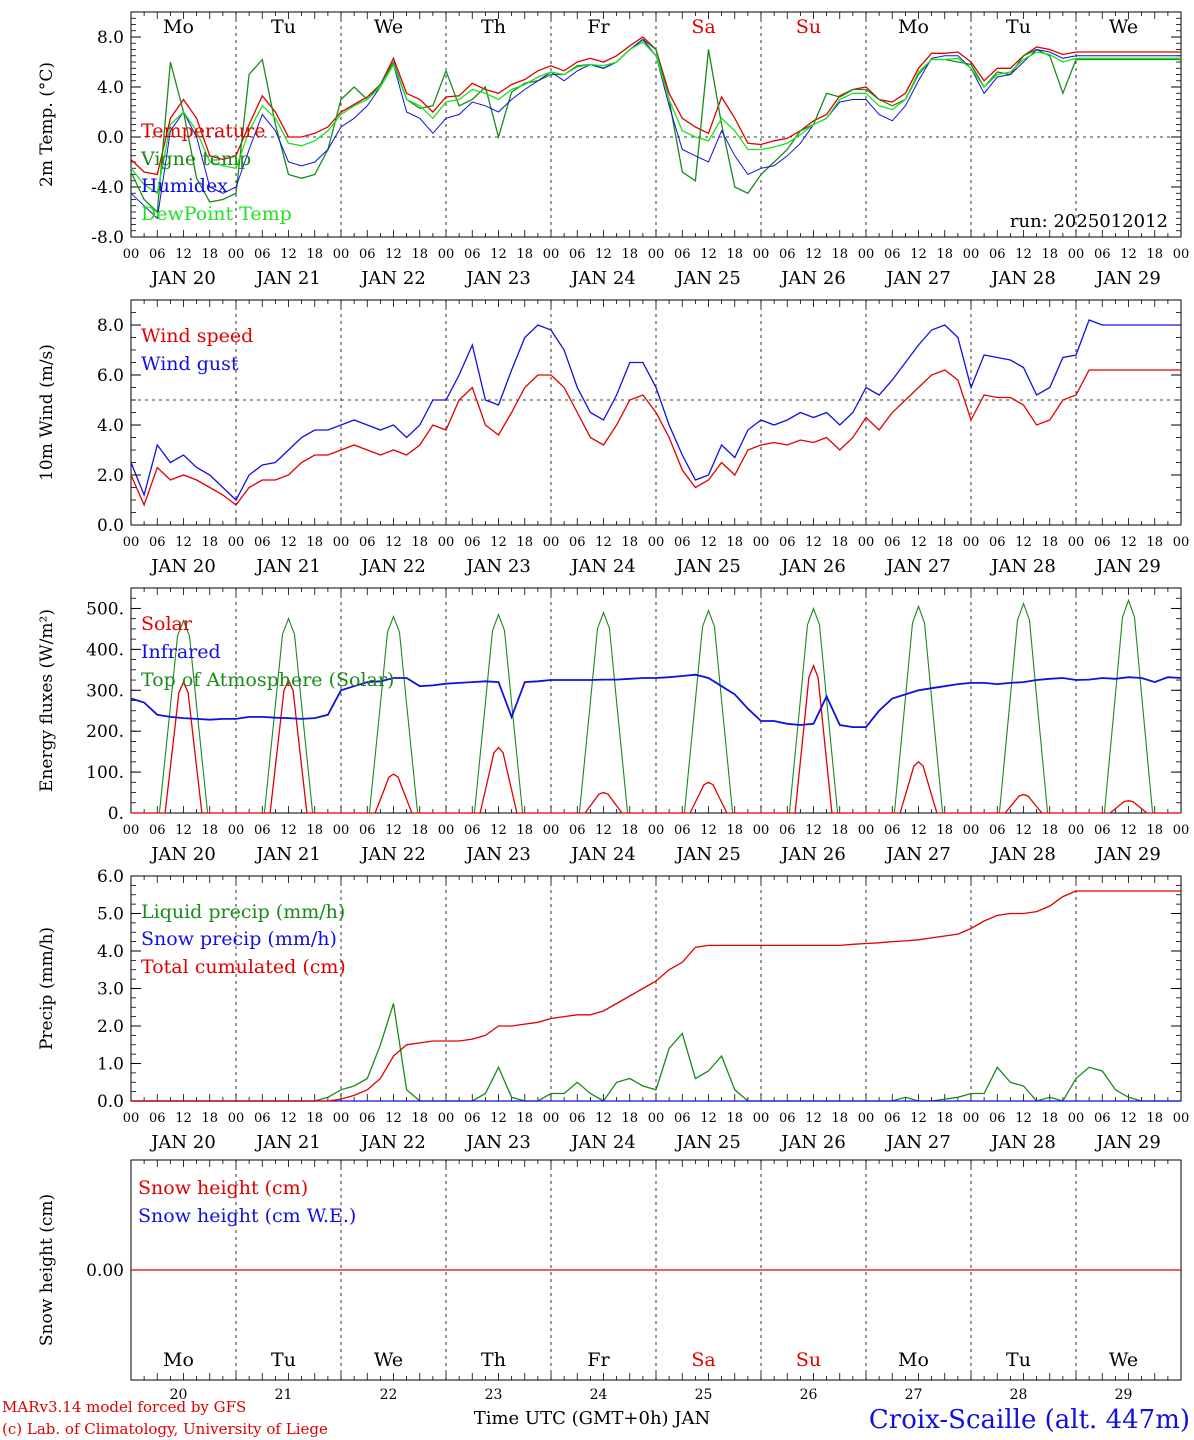 This screenshot has height=1440, width=1194. Describe the element at coordinates (655, 126) in the screenshot. I see `series-line-vigne-temp` at that location.